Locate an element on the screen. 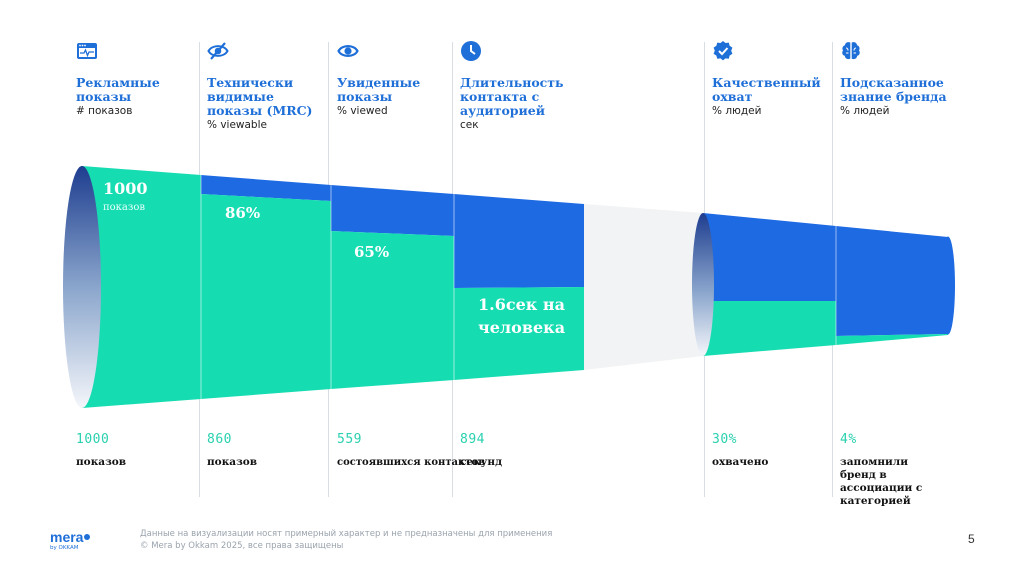  column-subtitle: % viewable is located at coordinates (237, 125).